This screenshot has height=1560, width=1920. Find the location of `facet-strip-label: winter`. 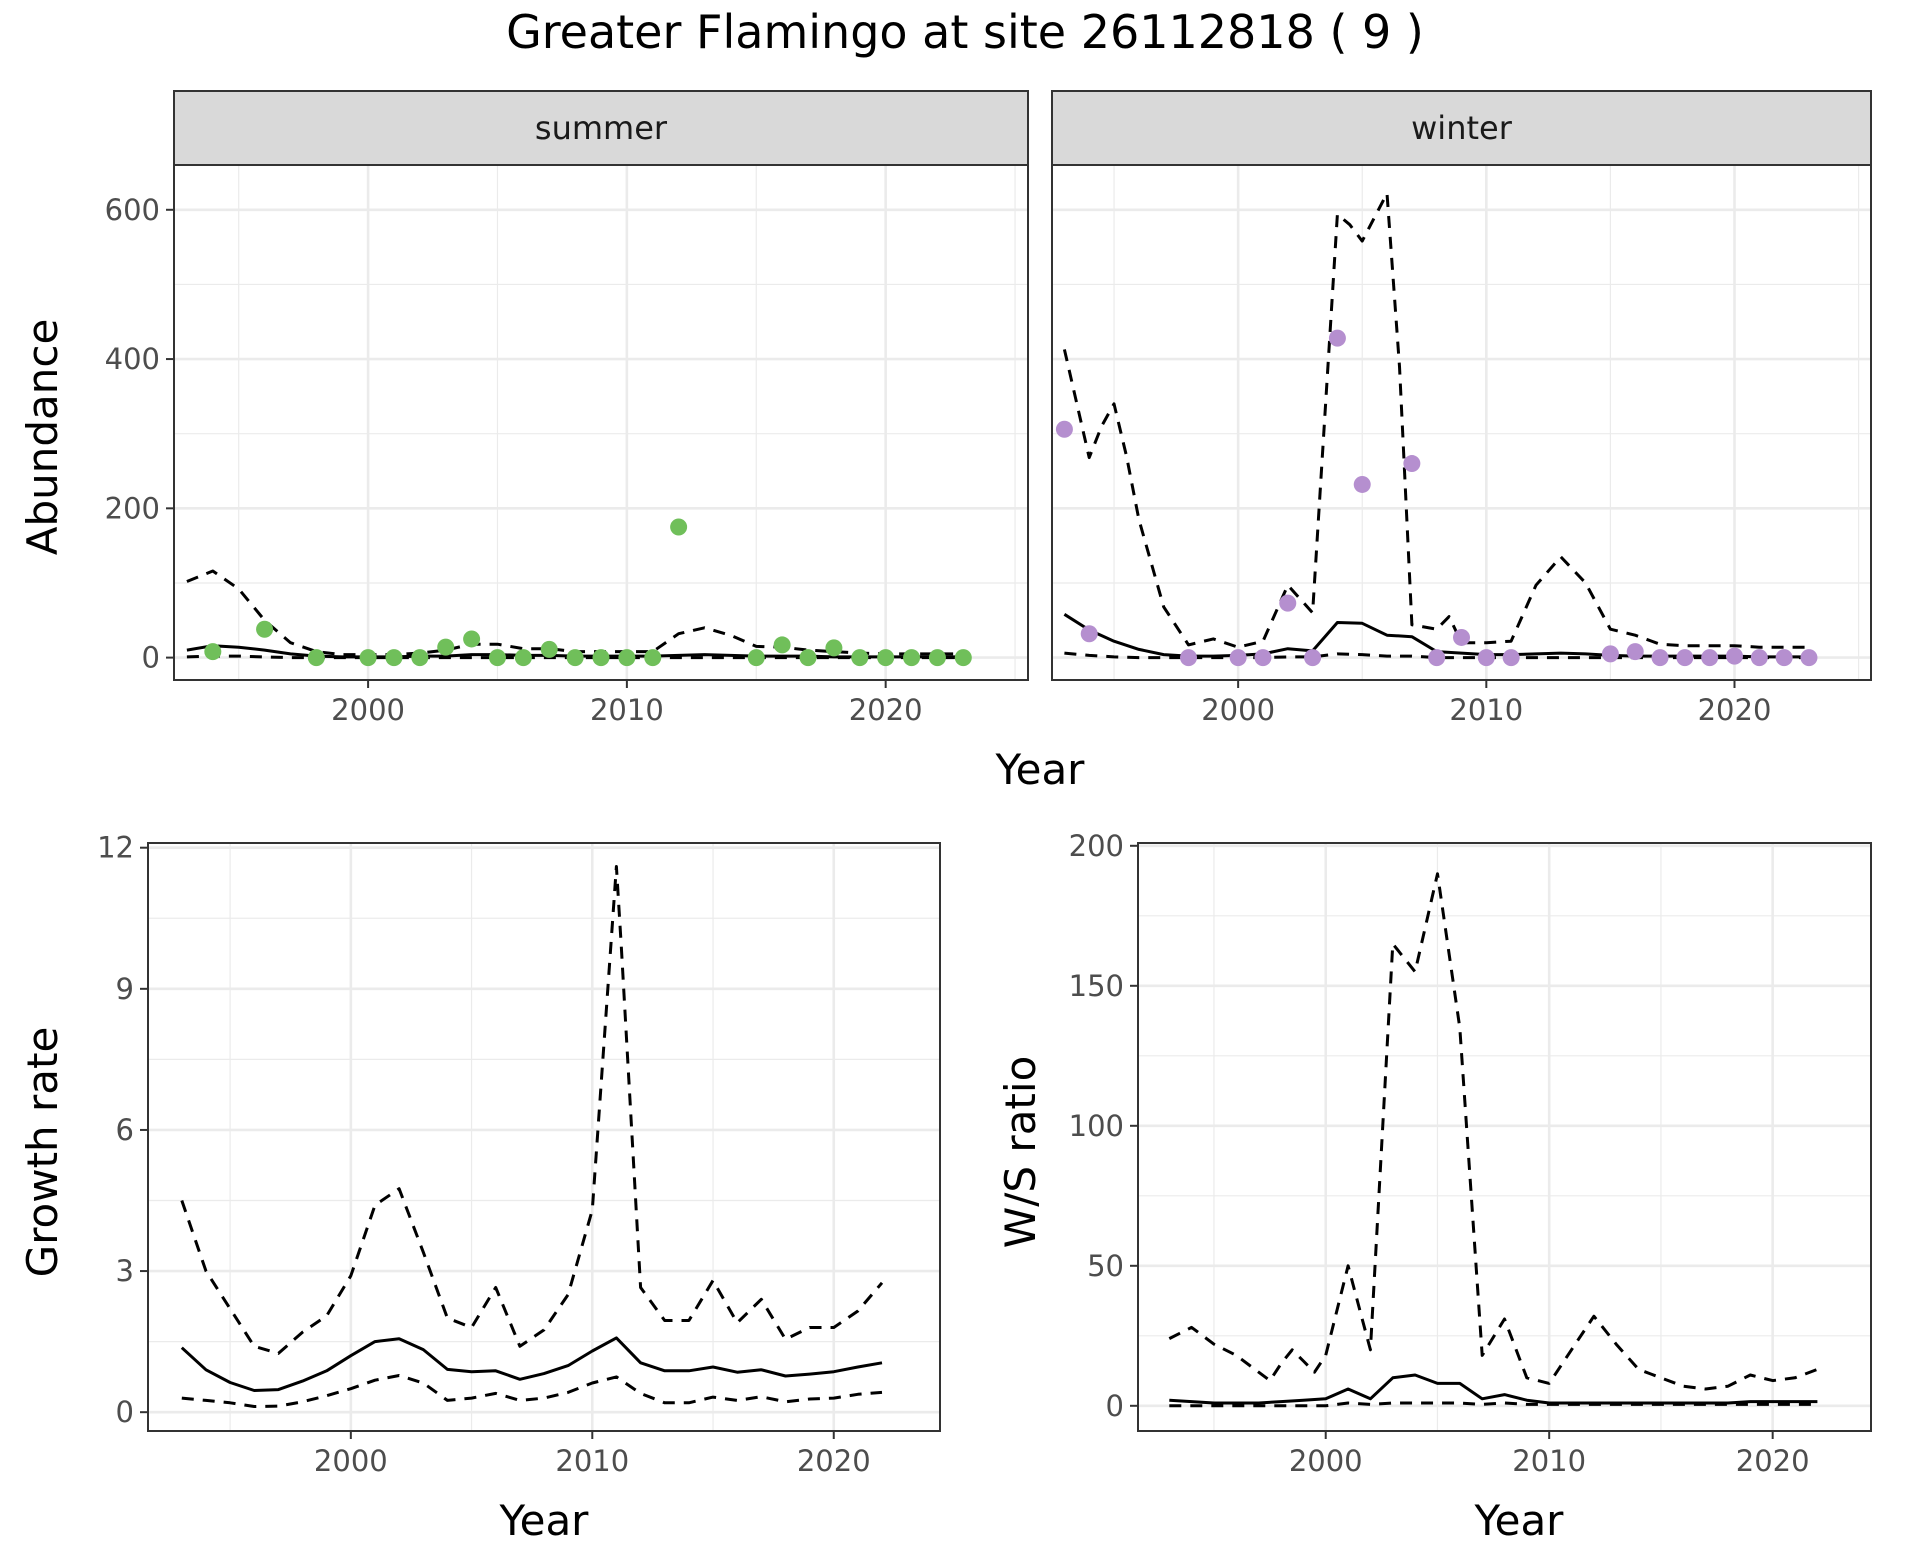

facet-strip-label: winter is located at coordinates (1462, 128).